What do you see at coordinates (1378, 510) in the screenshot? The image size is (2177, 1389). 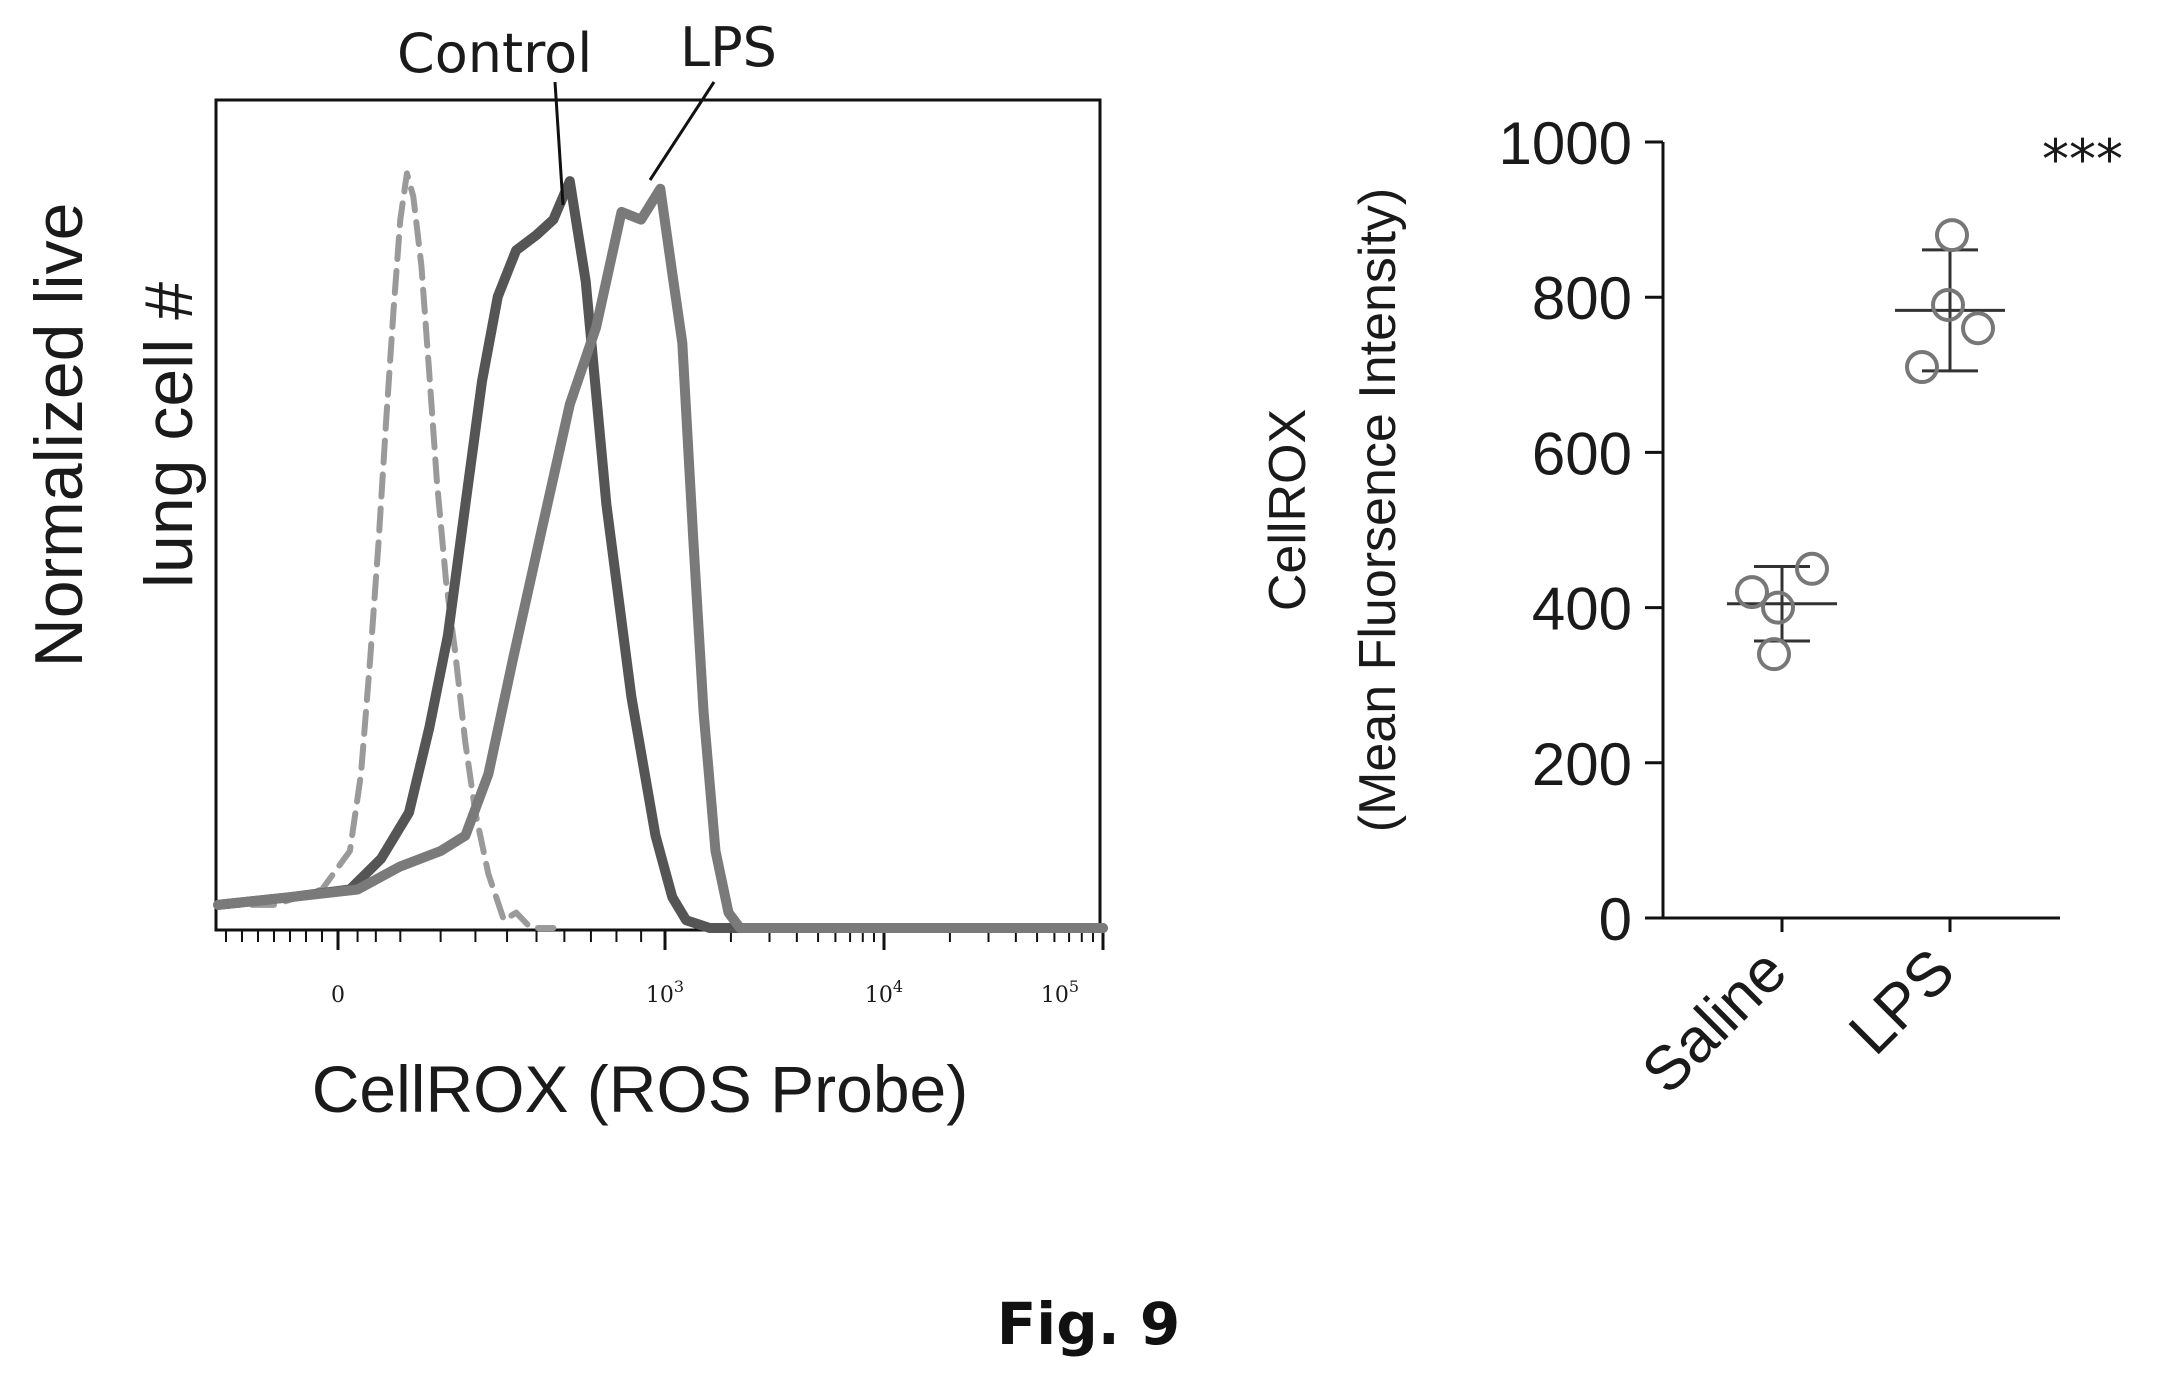 I see `dotplot-y-axis-title-line2: (Mean Fluorsence Intensity)` at bounding box center [1378, 510].